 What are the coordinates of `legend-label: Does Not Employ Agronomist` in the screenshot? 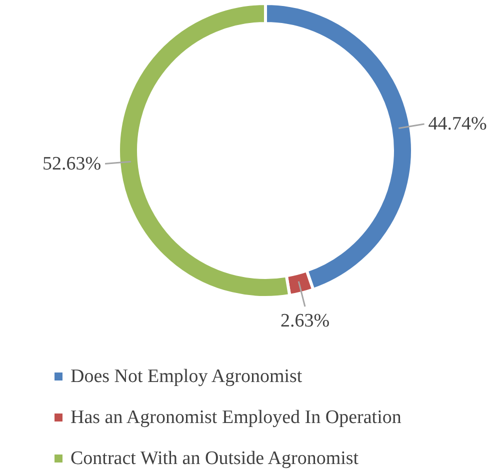 It's located at (186, 376).